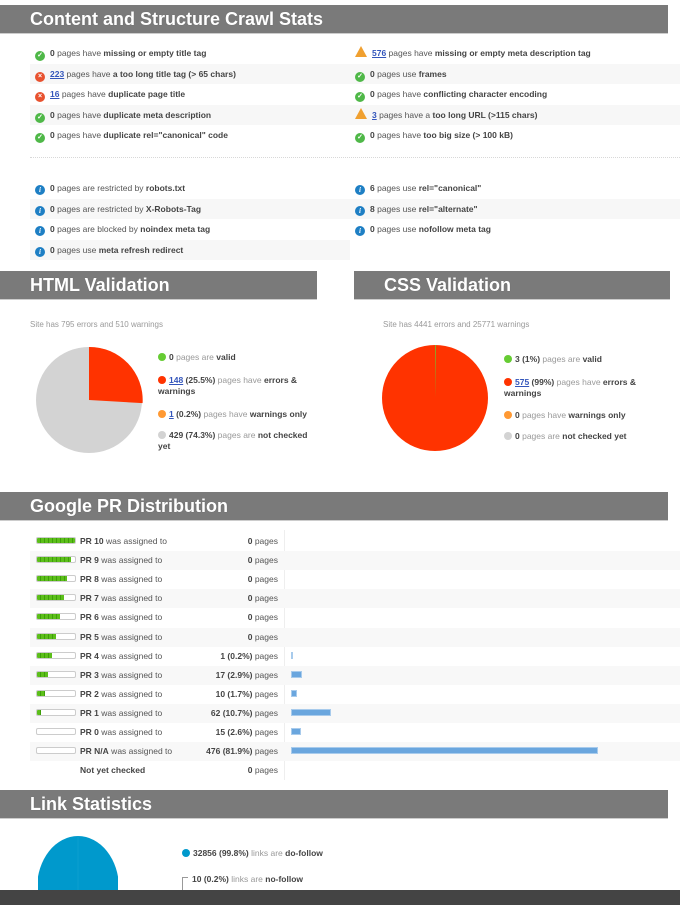 This screenshot has width=680, height=905. What do you see at coordinates (530, 359) in the screenshot?
I see `legend-pct: (1%)` at bounding box center [530, 359].